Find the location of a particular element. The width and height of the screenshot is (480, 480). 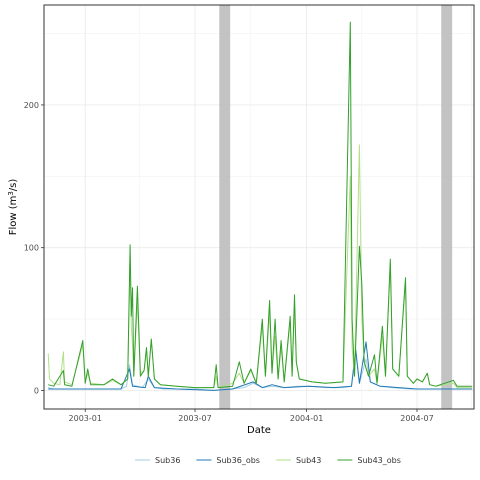

legend: Sub36 Sub36_obs Sub43 Sub43_obs is located at coordinates (268, 460).